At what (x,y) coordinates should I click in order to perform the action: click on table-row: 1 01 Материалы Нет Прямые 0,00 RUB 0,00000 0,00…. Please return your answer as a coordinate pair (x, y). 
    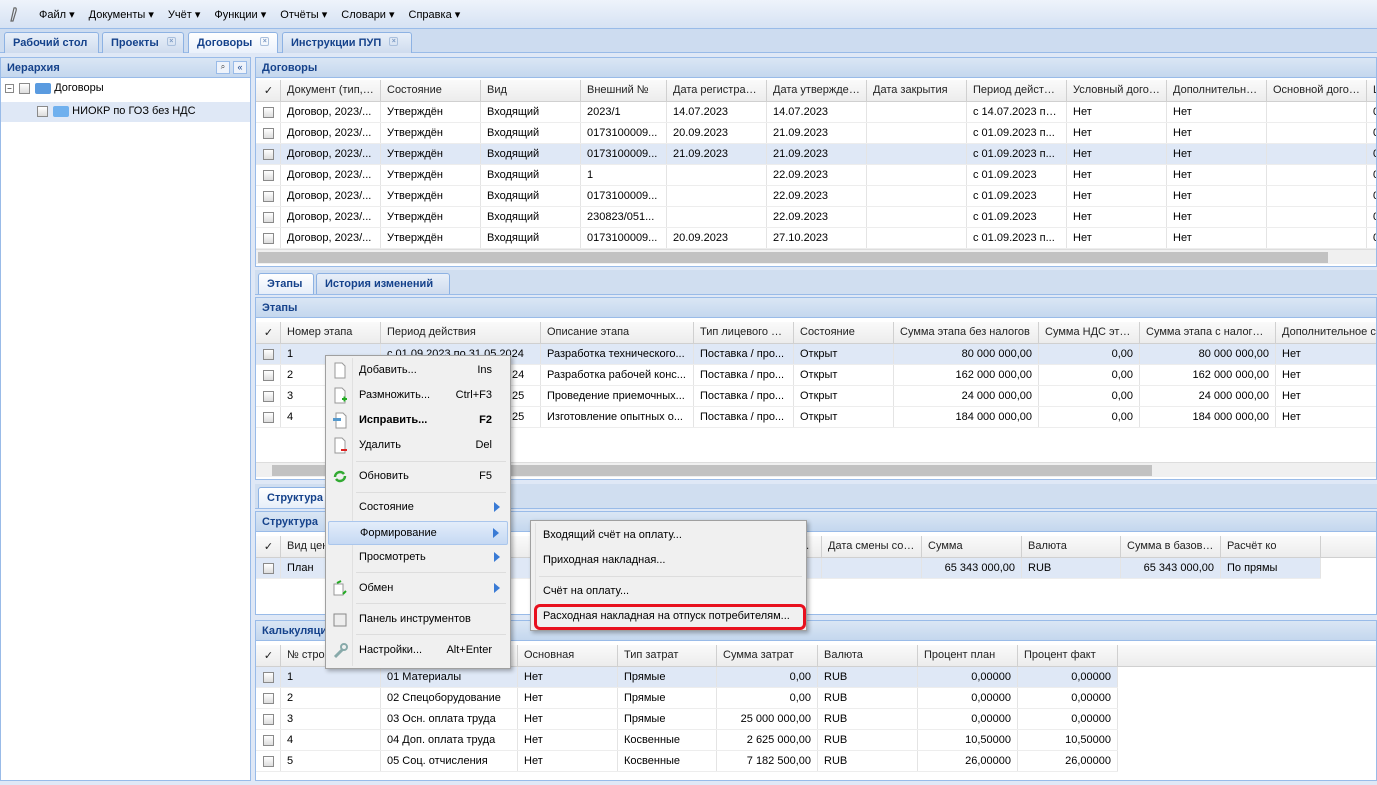
    Looking at the image, I should click on (687, 677).